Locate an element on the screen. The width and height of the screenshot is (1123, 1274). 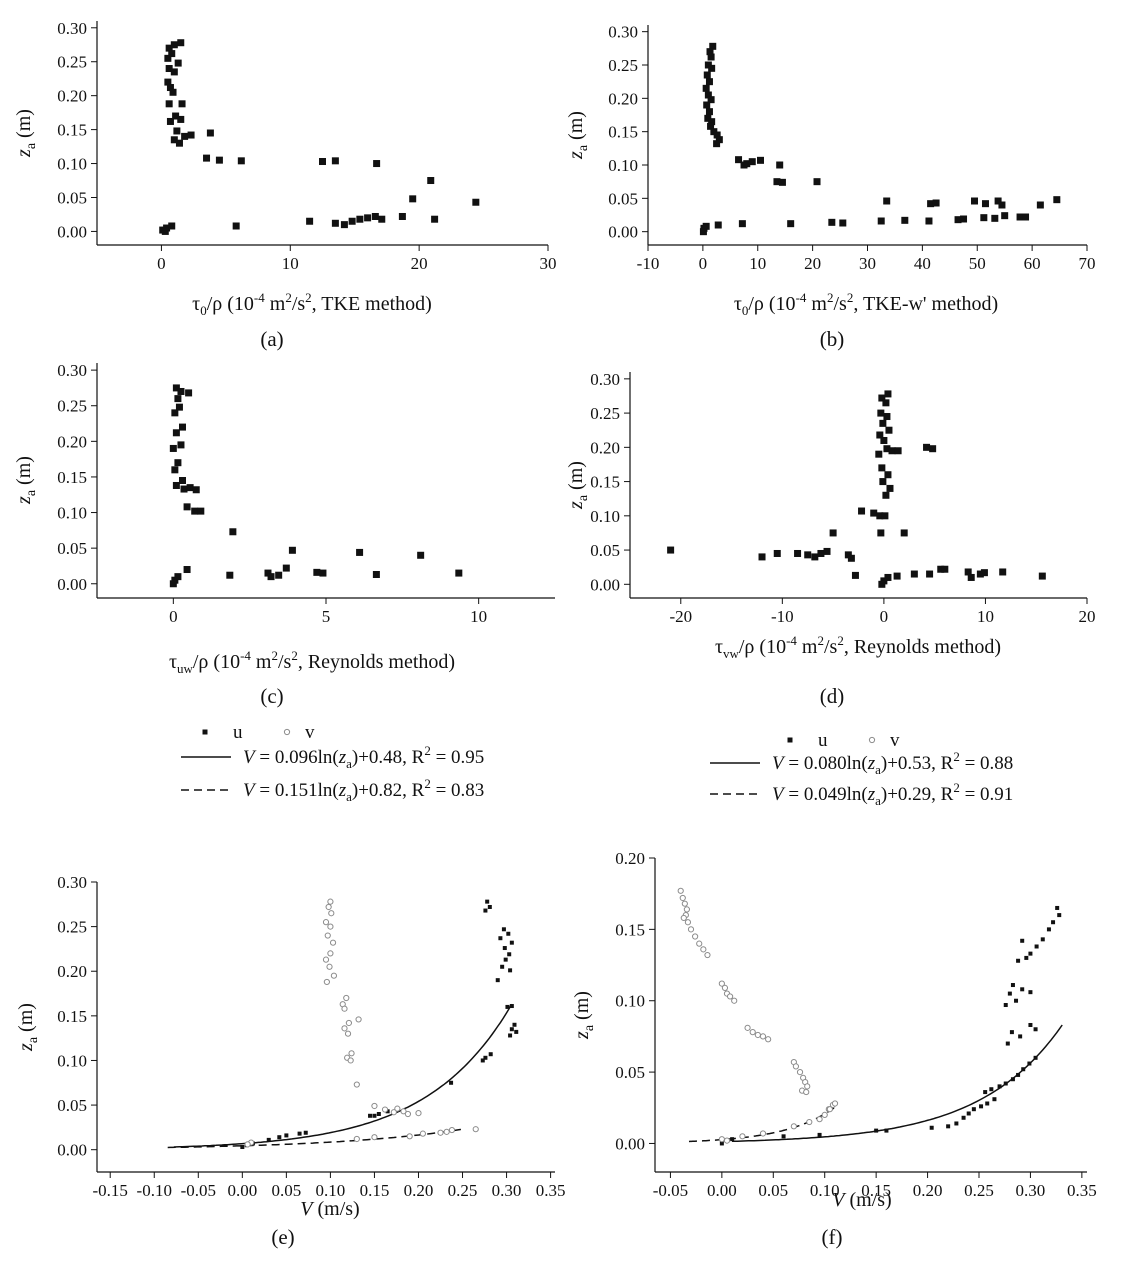
x-tick-label: 0.15 is located at coordinates (876, 1190).